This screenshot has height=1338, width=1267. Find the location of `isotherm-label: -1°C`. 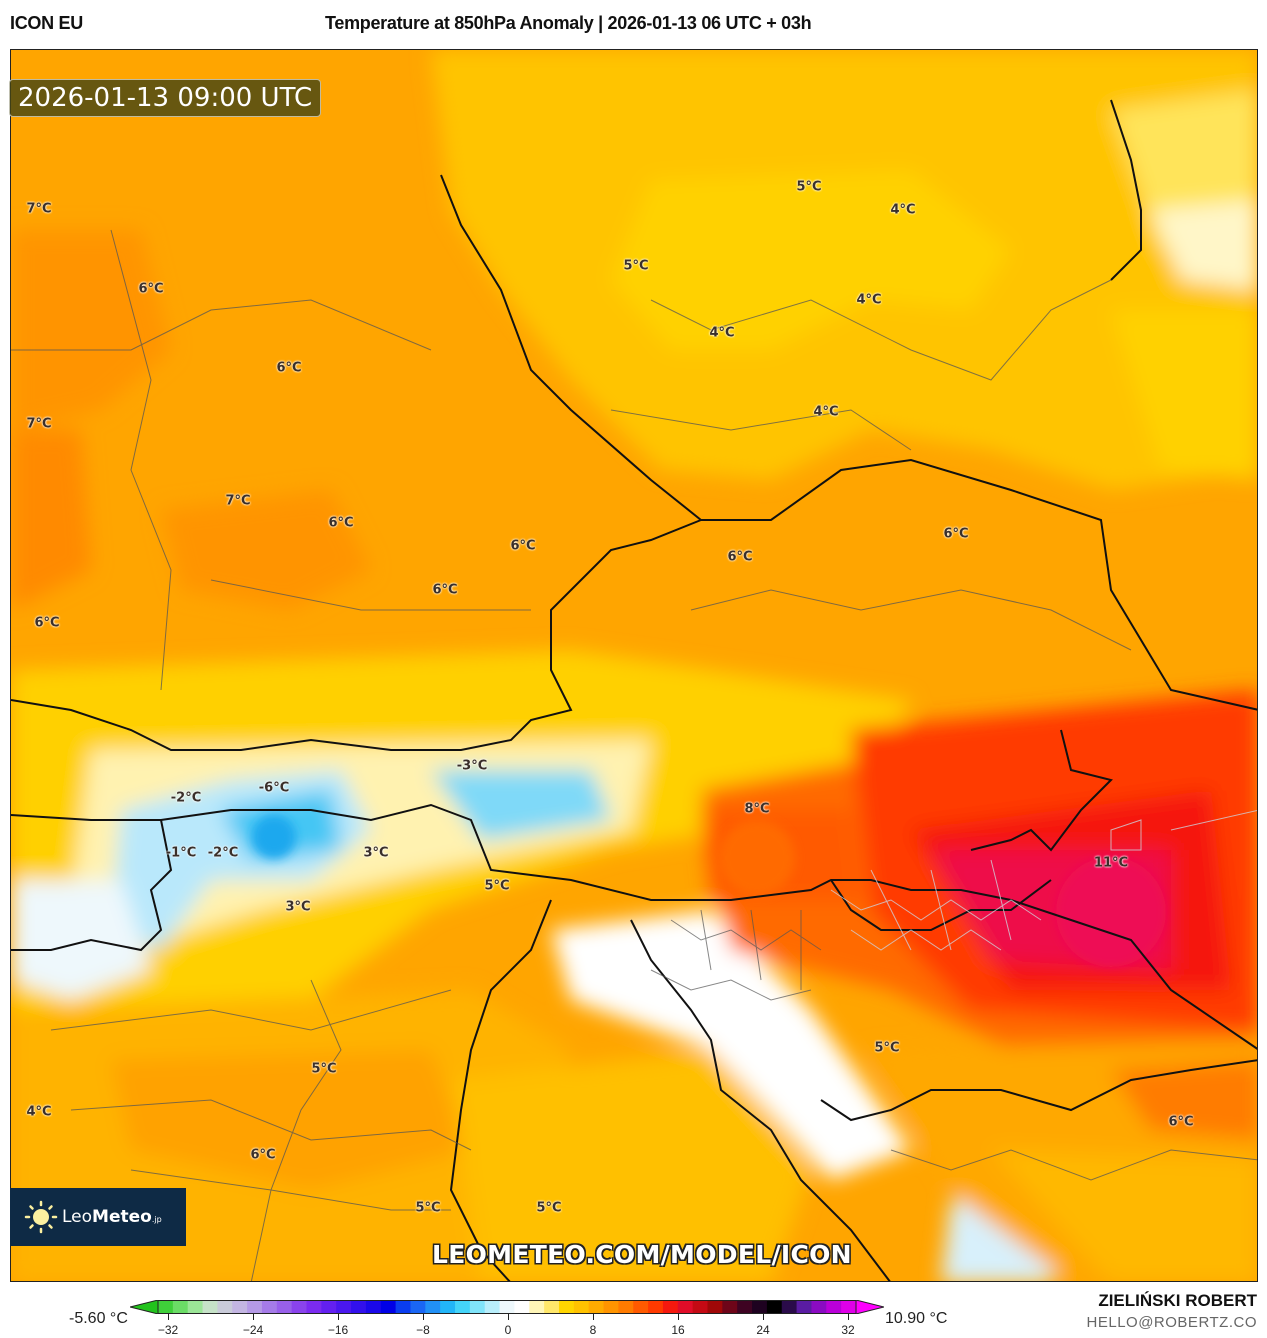

isotherm-label: -1°C is located at coordinates (181, 853).